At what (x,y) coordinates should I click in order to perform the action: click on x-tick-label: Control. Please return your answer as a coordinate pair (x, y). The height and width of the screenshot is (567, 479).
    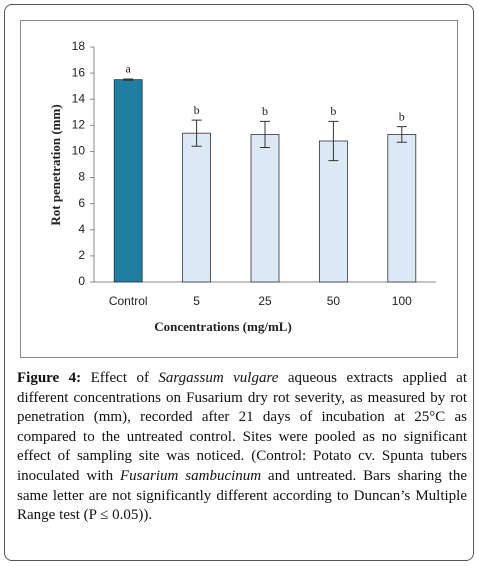
    Looking at the image, I should click on (128, 301).